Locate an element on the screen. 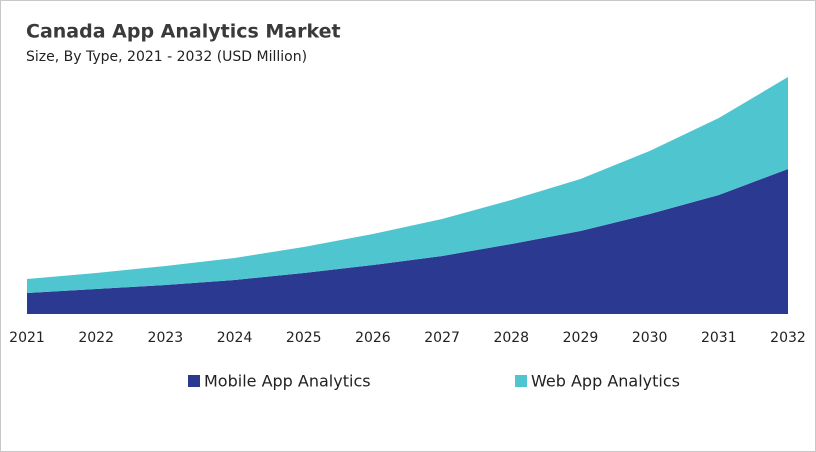 The height and width of the screenshot is (452, 816). x-tick-label: 2023 is located at coordinates (166, 338).